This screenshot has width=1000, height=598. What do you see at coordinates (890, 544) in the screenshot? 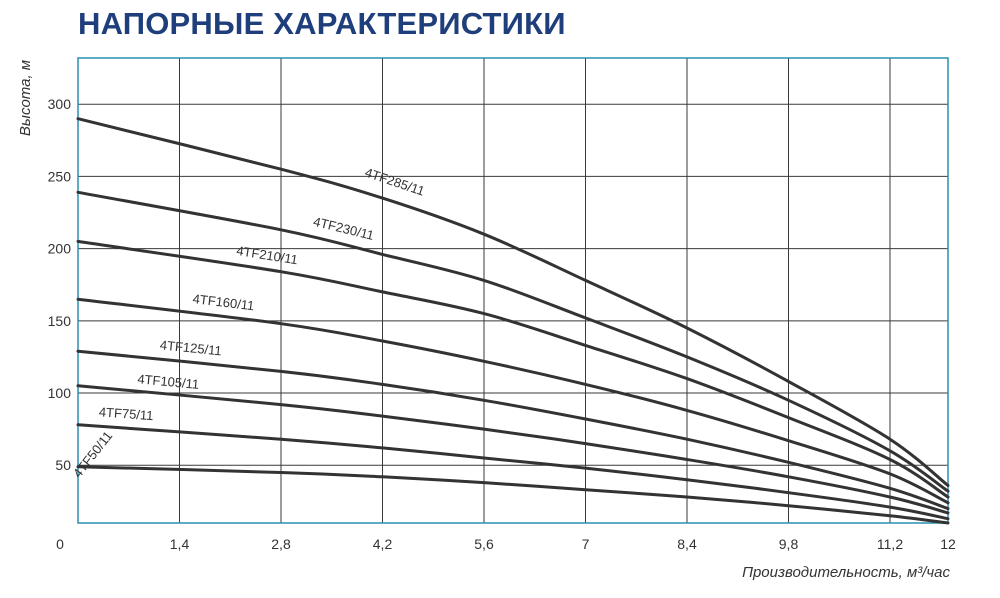
I see `x-tick-label: 11,2` at bounding box center [890, 544].